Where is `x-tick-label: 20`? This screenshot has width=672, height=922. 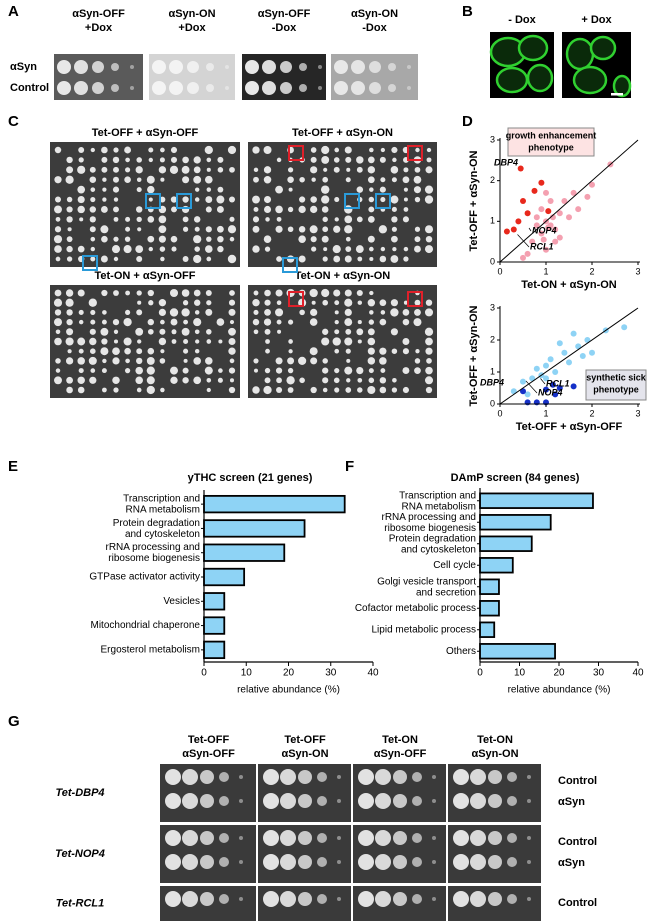 x-tick-label: 20 is located at coordinates (289, 673).